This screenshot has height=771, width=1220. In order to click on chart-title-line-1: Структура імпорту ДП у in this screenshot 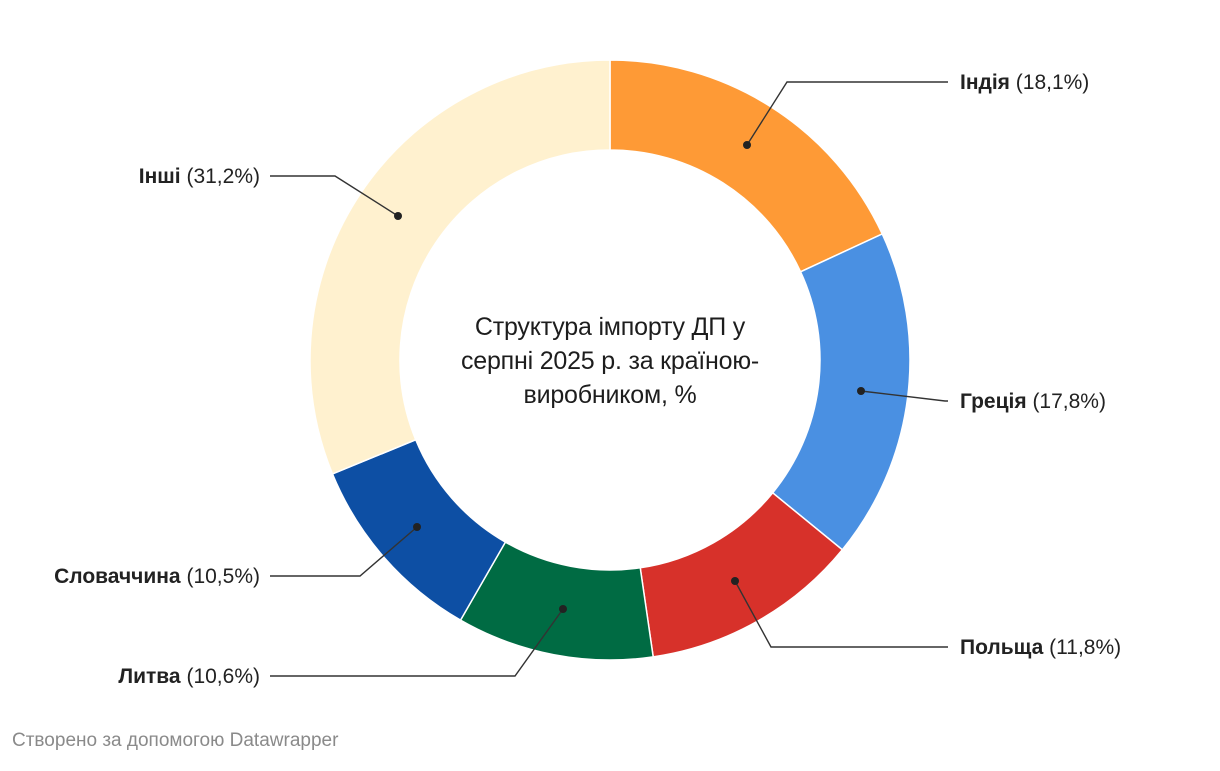, I will do `click(610, 327)`.